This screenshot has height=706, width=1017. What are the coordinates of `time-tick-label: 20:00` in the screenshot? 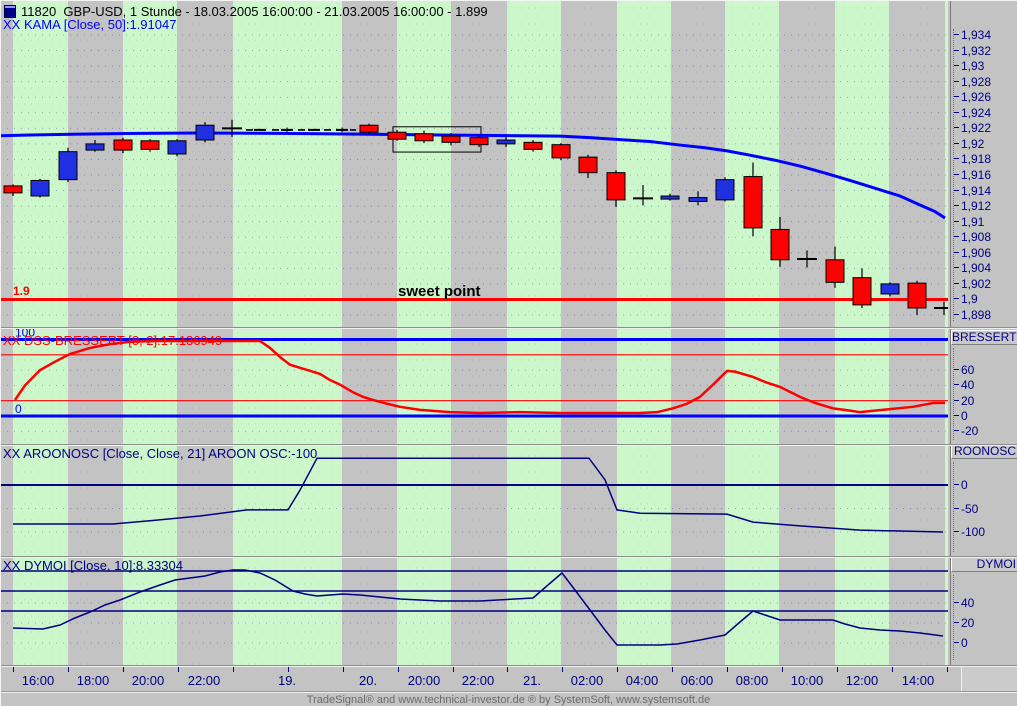 It's located at (424, 680).